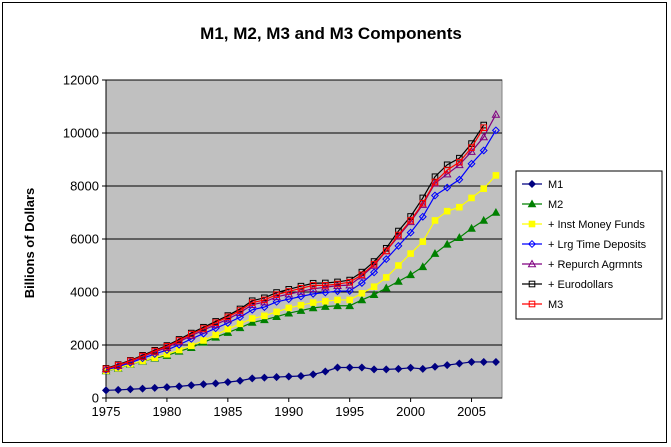 This screenshot has width=671, height=447. Describe the element at coordinates (331, 33) in the screenshot. I see `chart-title: M1, M2, M3 and M3 Components` at that location.